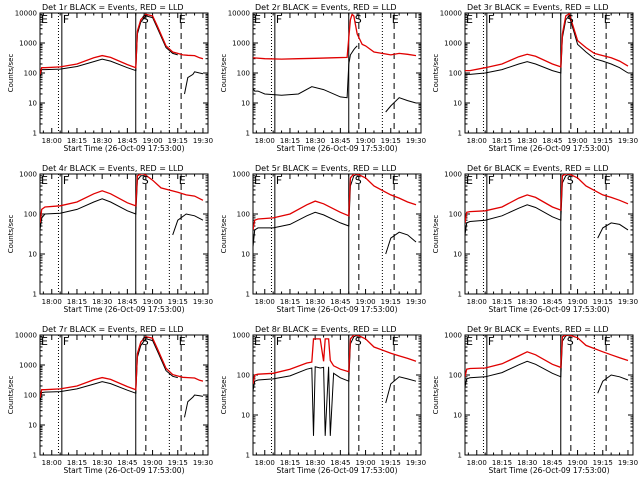 The width and height of the screenshot is (640, 480). I want to click on panel-title: Det 9r BLACK = Events, RED = LLD, so click(538, 329).